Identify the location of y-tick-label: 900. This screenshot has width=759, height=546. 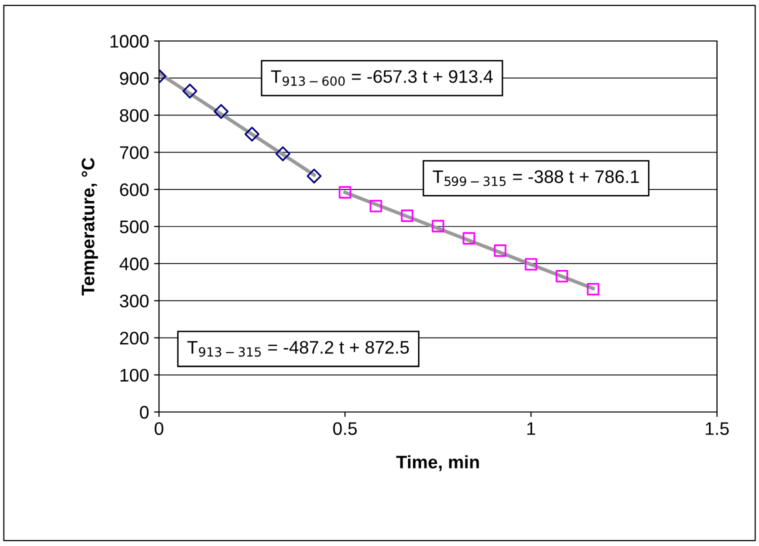
(134, 78).